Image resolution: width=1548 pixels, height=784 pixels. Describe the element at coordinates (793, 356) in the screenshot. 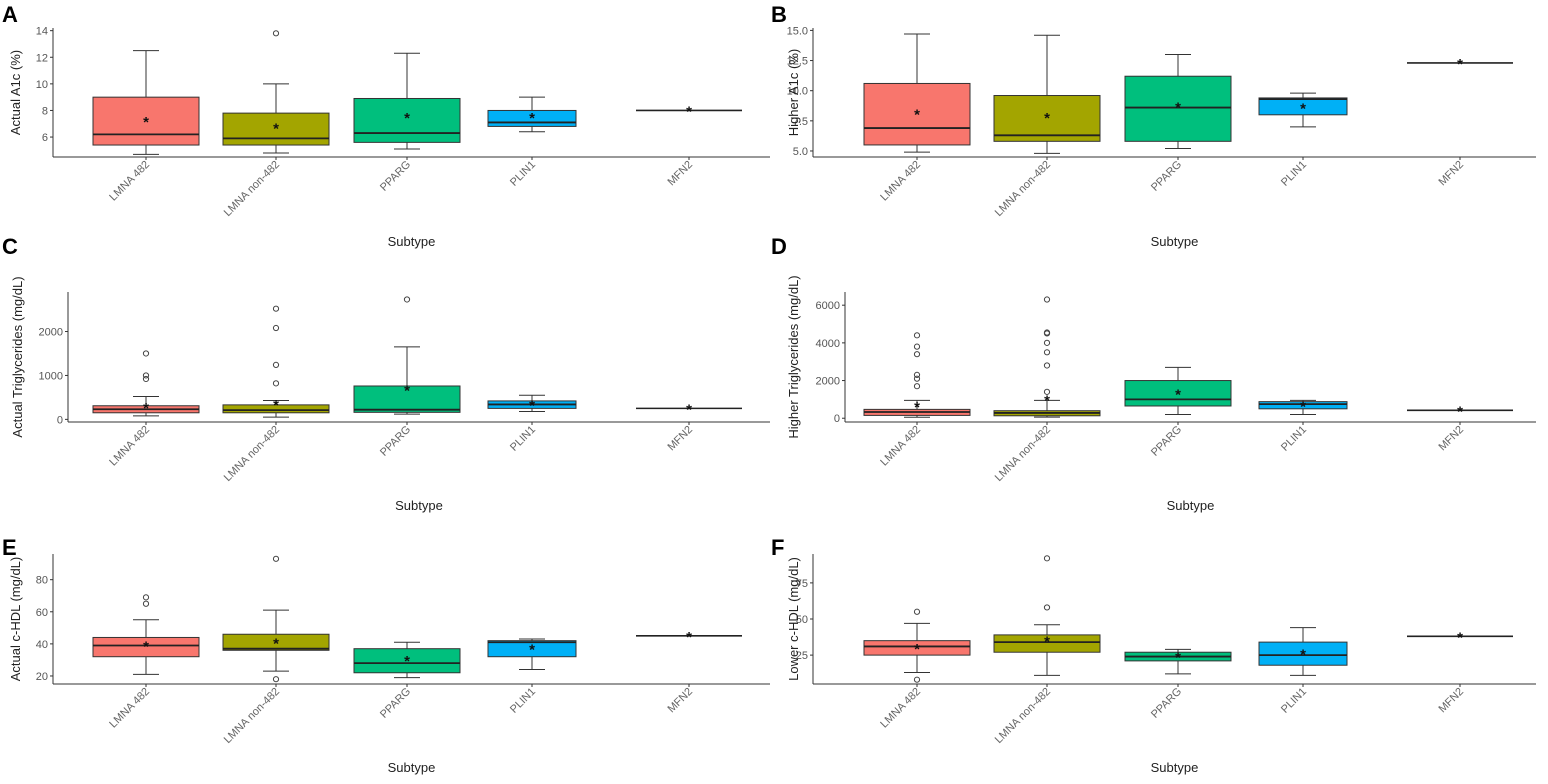

I see `y-axis-title: Higher Triglycerides (mg/dL)` at that location.